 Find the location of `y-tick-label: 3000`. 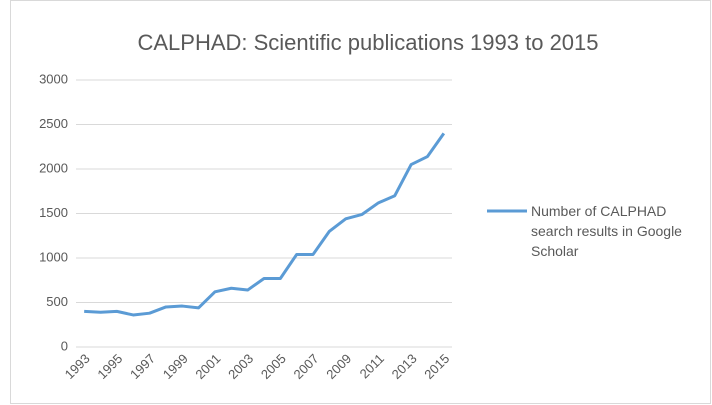

y-tick-label: 3000 is located at coordinates (53, 78).